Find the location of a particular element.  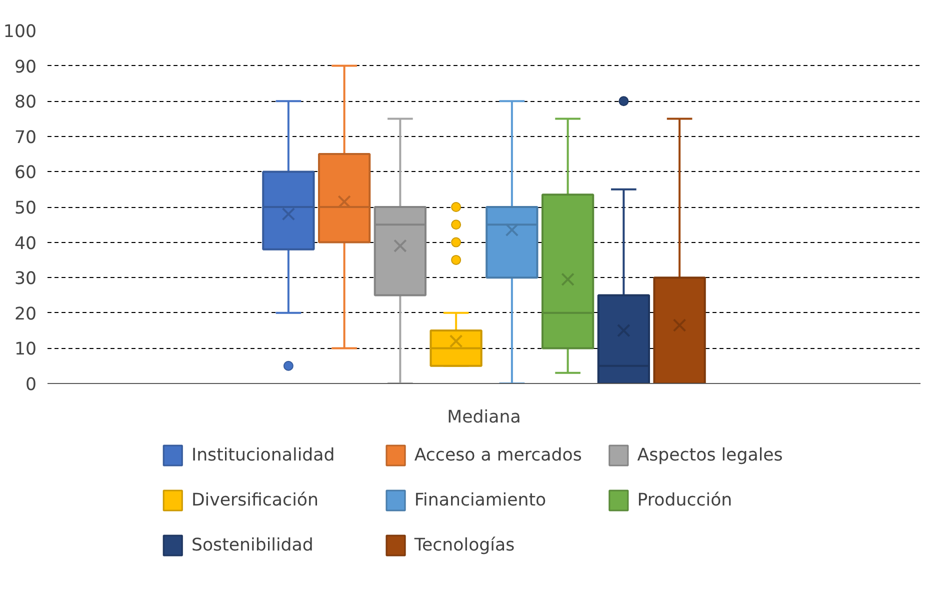

y-tick-label: 10 is located at coordinates (25, 350).